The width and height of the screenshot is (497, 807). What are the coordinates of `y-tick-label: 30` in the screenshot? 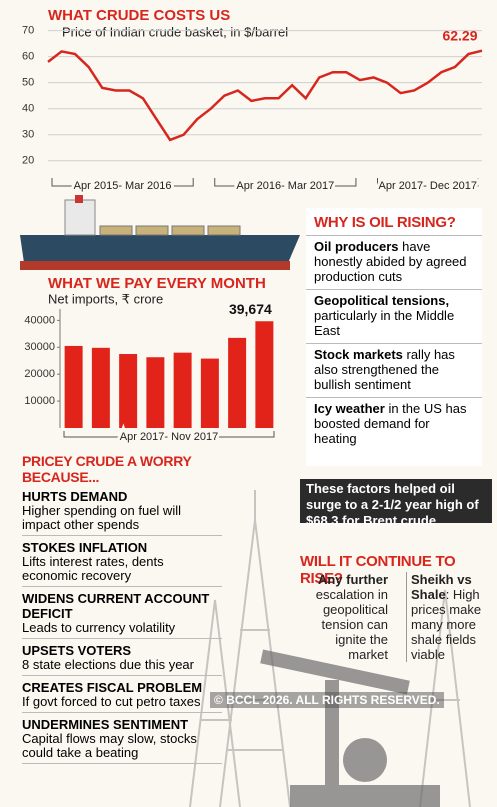 It's located at (28, 135).